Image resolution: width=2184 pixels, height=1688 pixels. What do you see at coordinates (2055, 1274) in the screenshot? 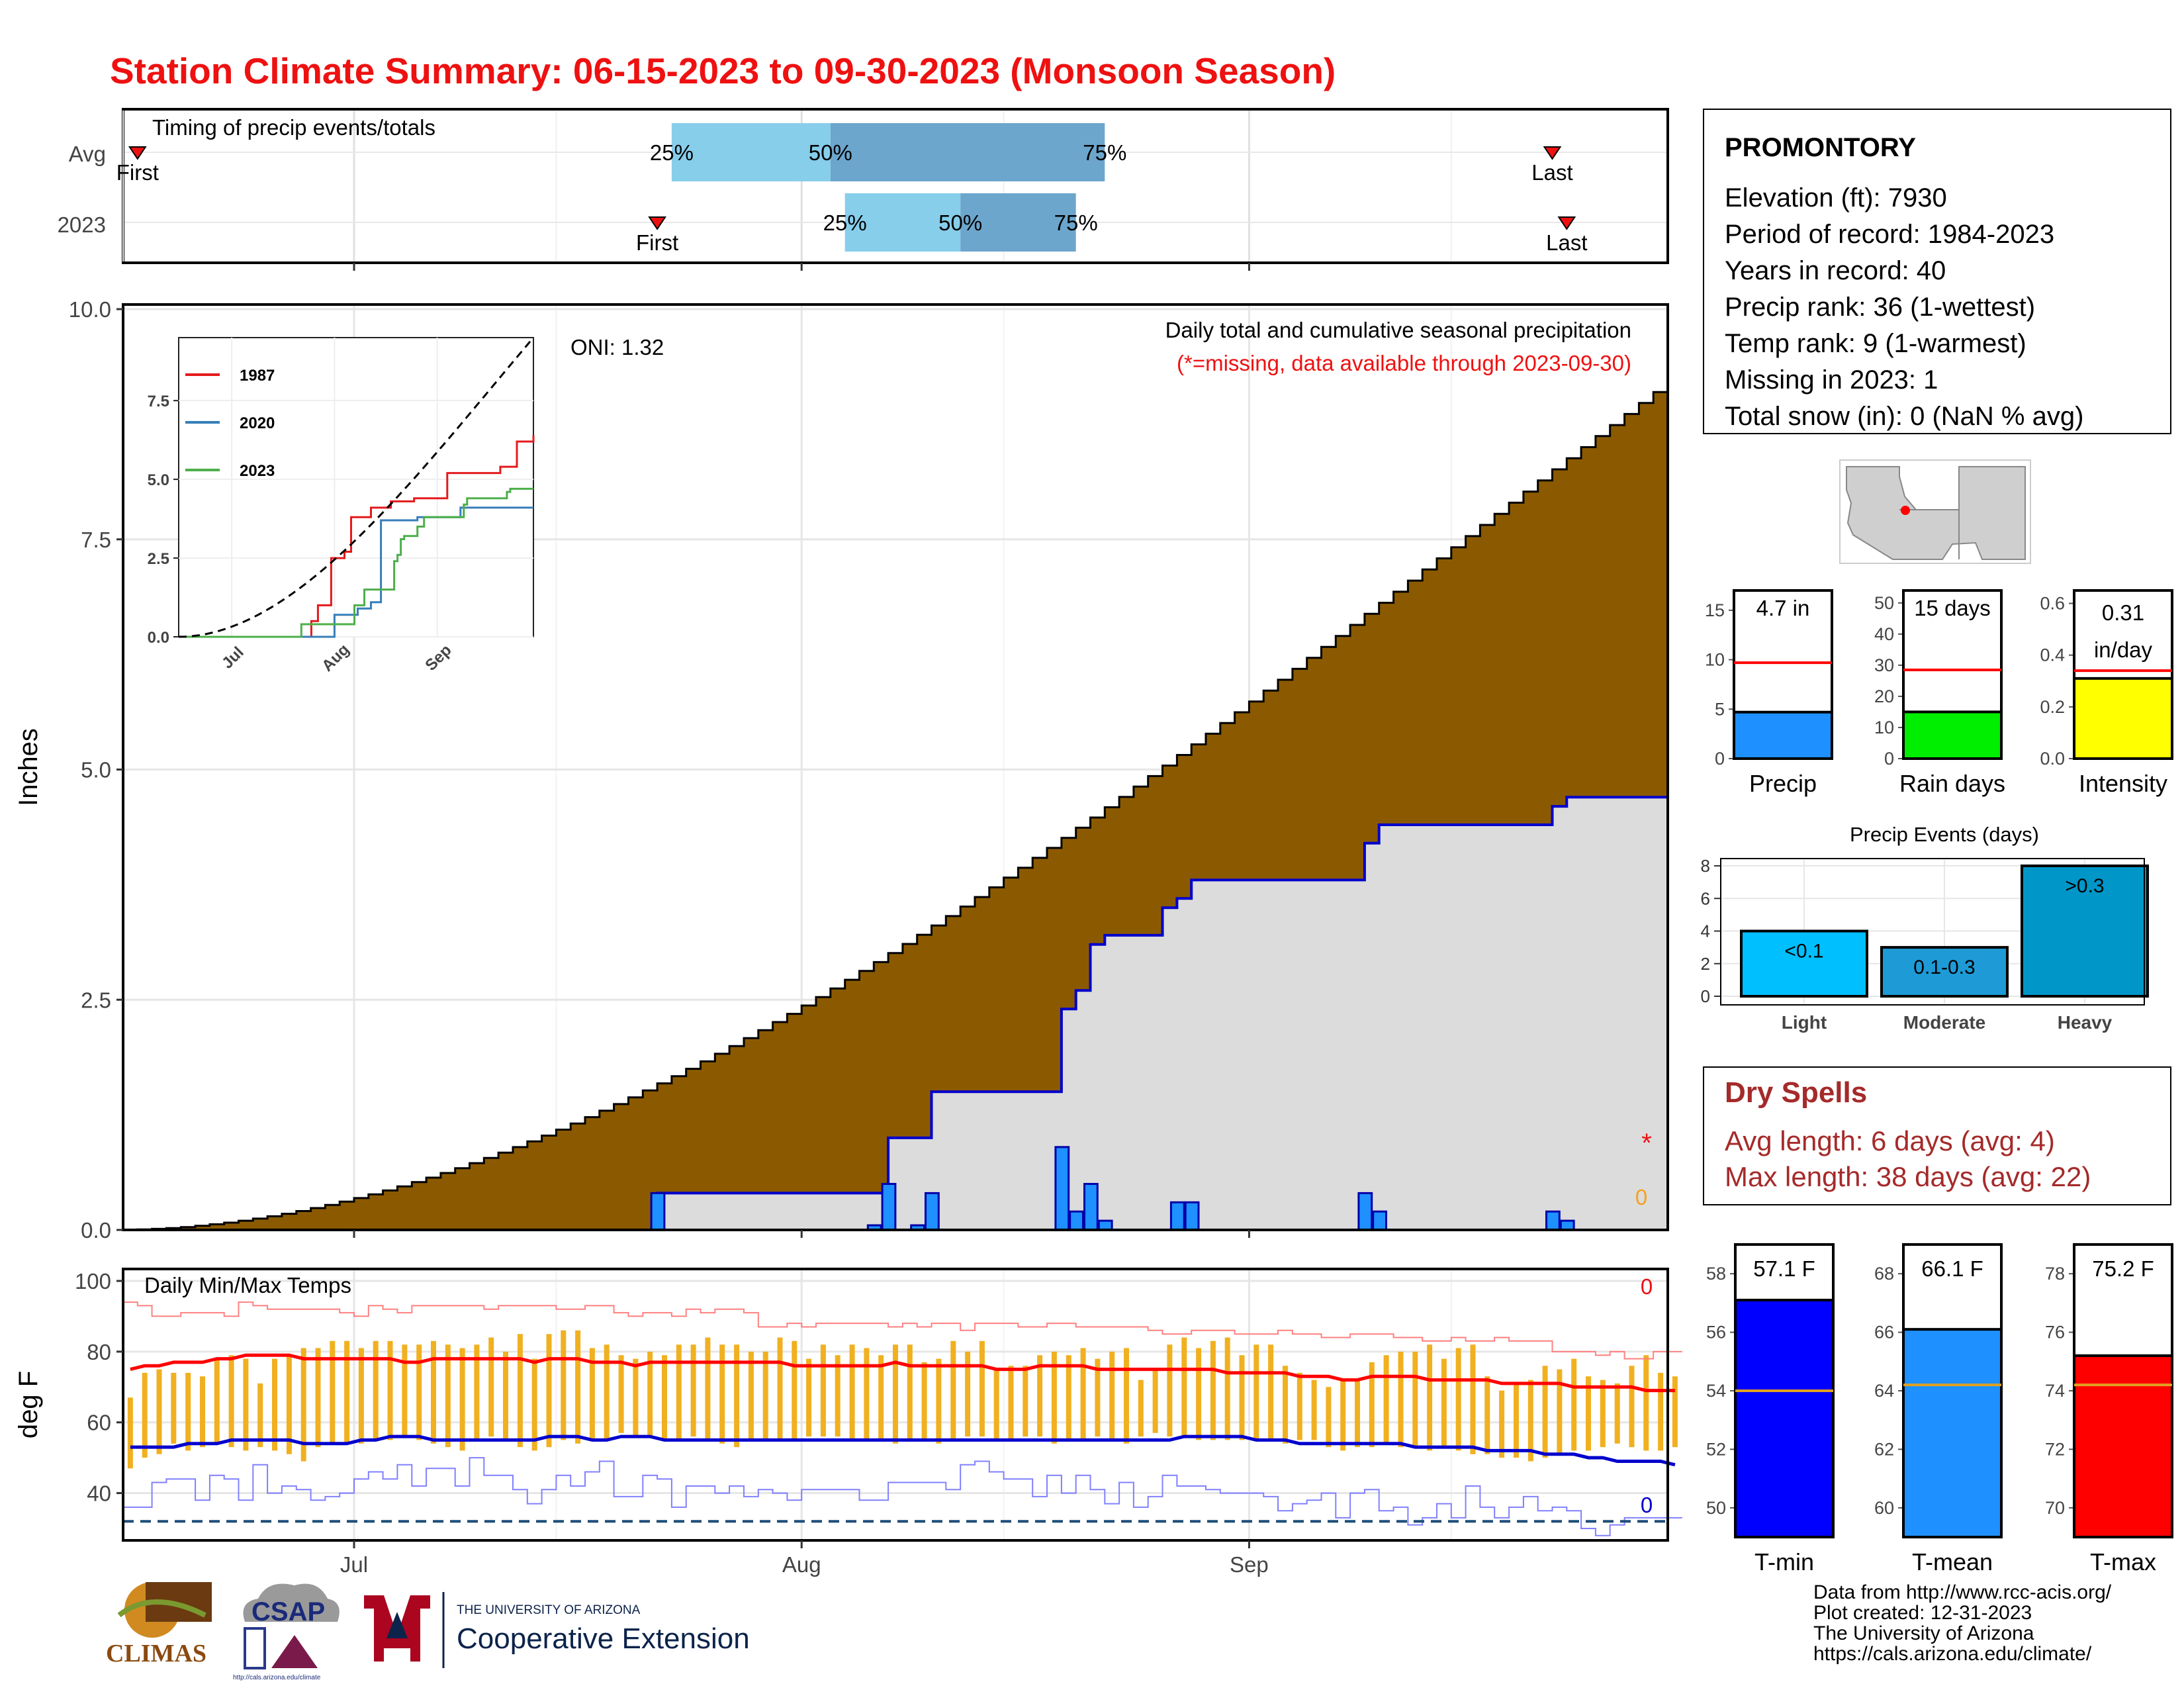
I see `temp-gauge-tick-label: 78` at bounding box center [2055, 1274].